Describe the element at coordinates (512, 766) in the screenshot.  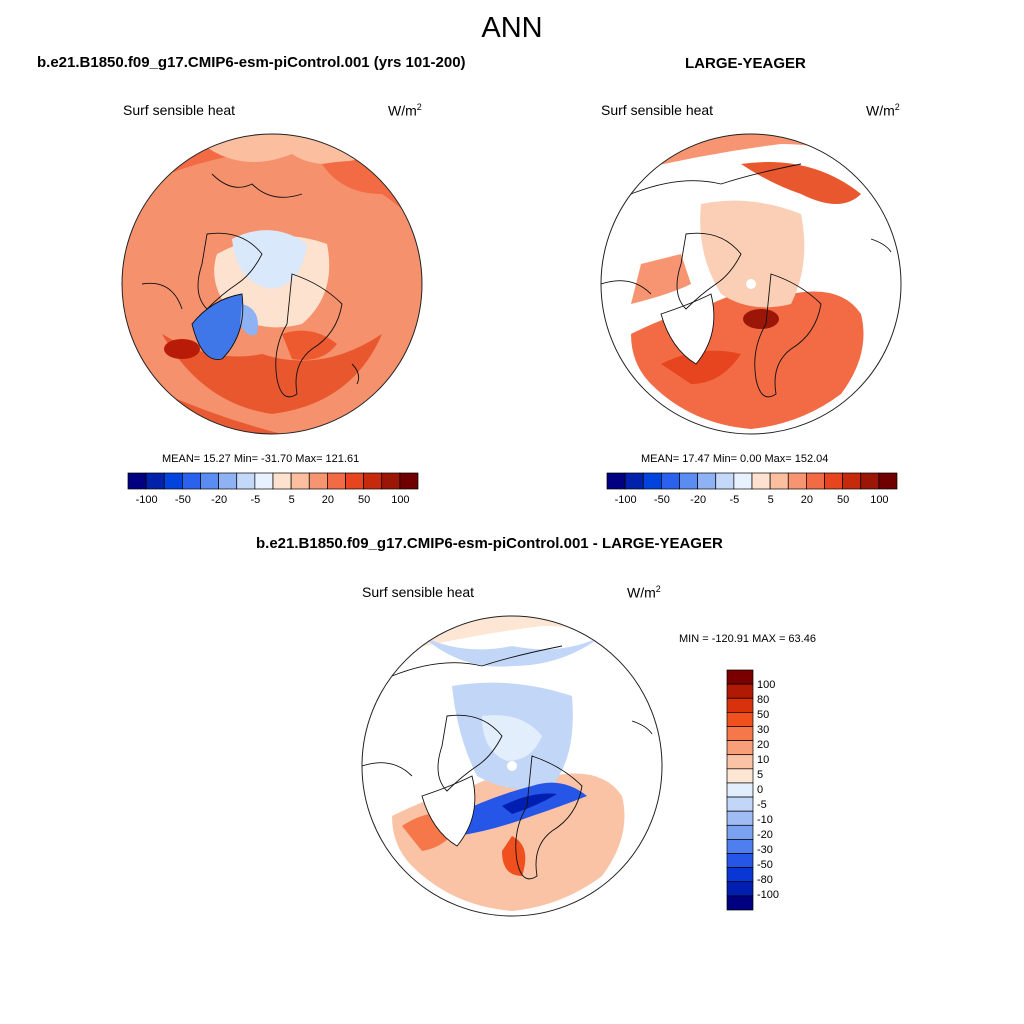
I see `map-panel3` at that location.